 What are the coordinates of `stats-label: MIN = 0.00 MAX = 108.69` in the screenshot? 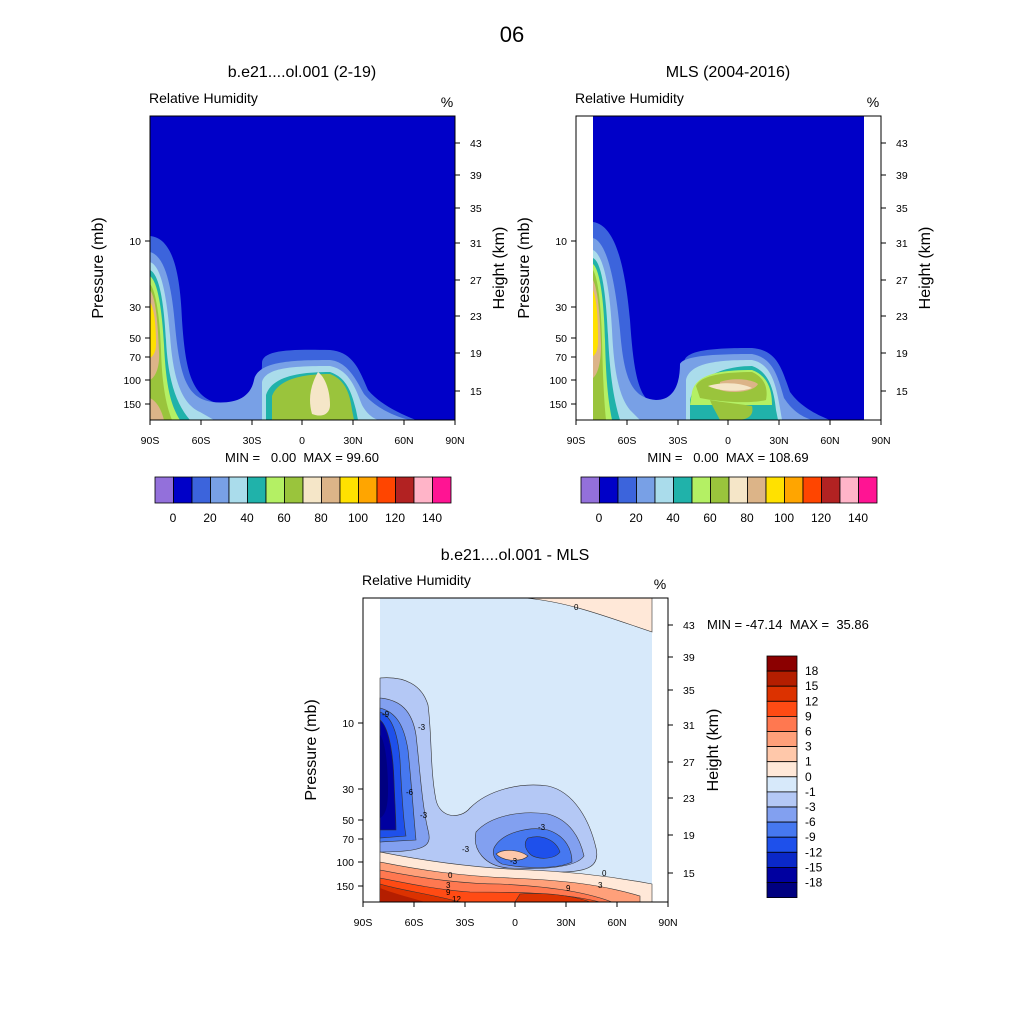 It's located at (727, 457).